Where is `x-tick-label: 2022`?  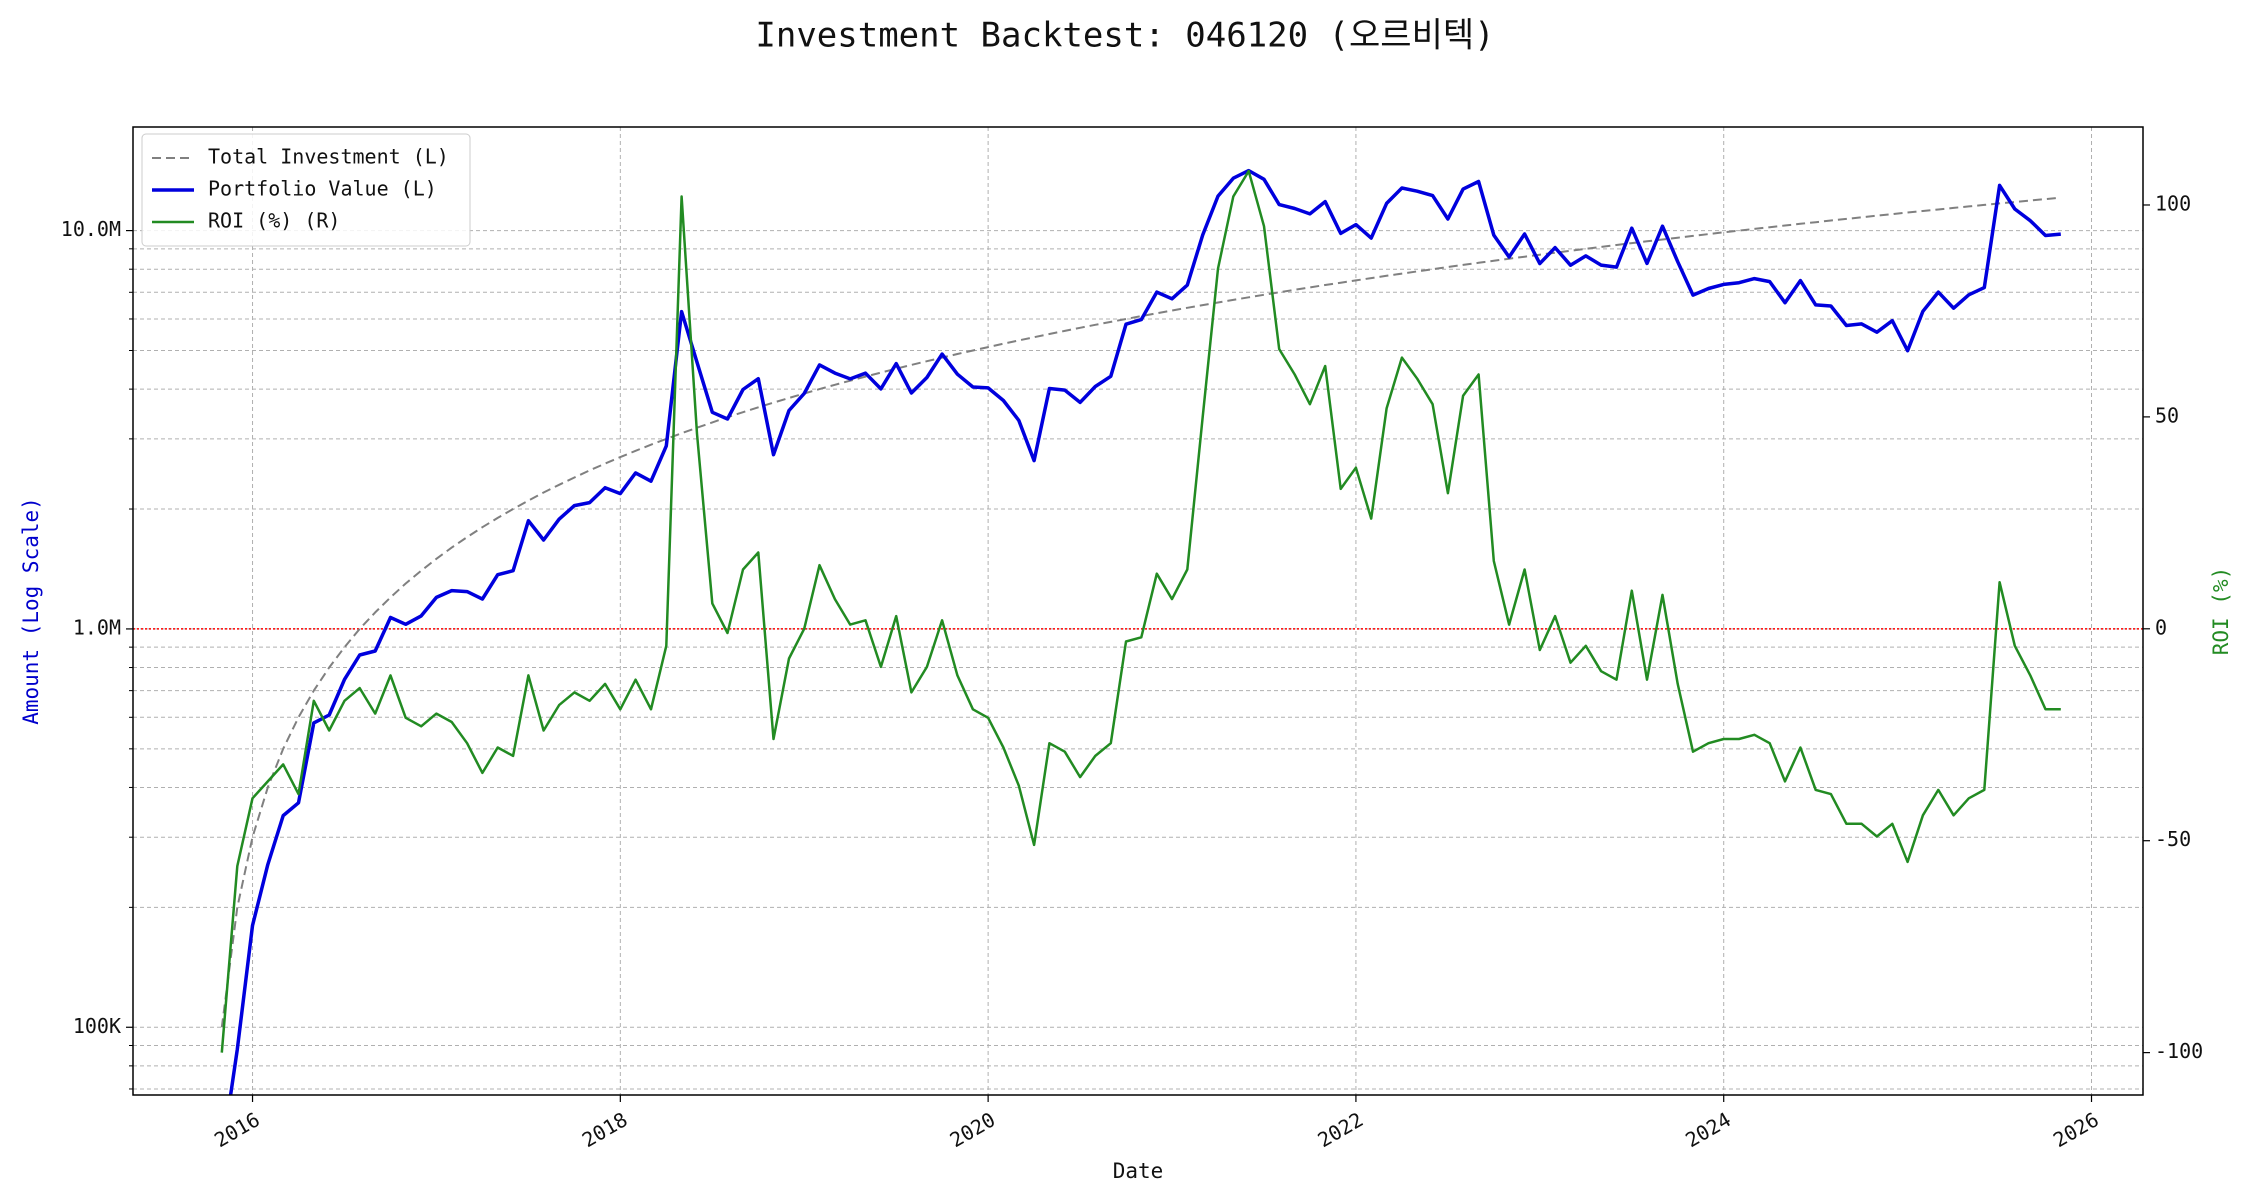 x-tick-label: 2022 is located at coordinates (1340, 1129).